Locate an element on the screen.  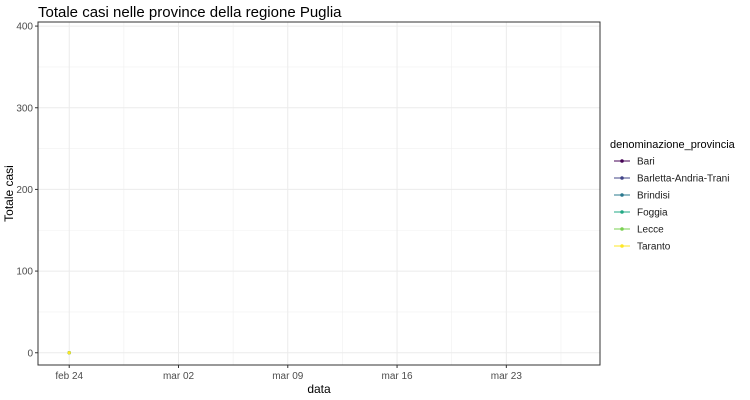
legend-label: Bari is located at coordinates (646, 162).